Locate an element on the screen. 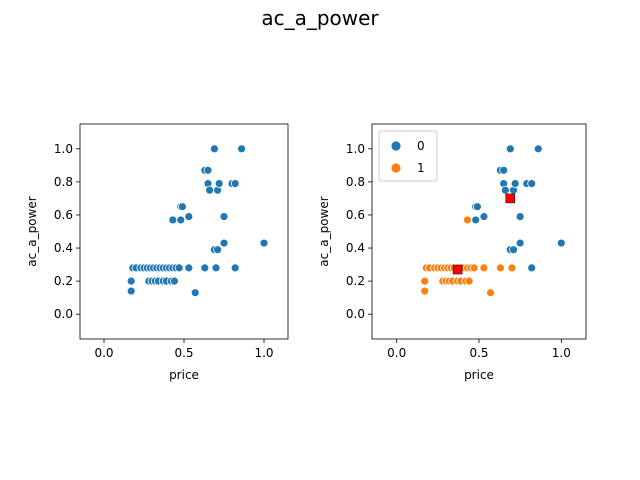  legend-box is located at coordinates (408, 156).